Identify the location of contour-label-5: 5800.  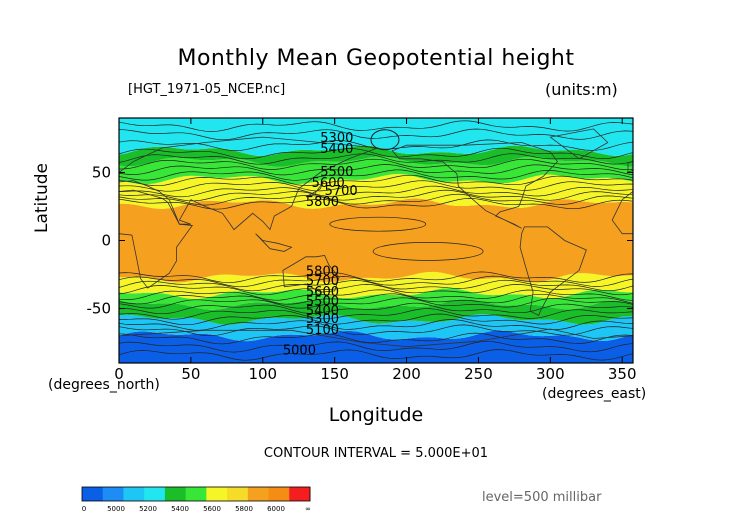
(322, 202).